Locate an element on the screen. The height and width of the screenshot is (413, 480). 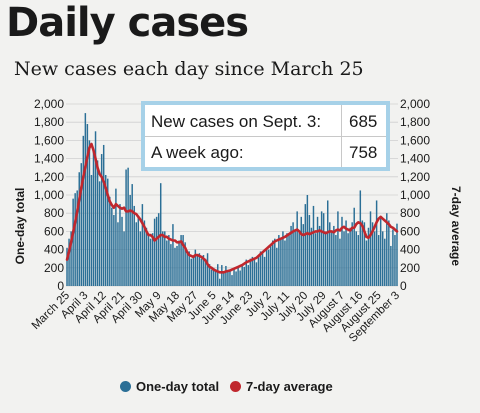
y-tick-label-right: 400 is located at coordinates (410, 250).